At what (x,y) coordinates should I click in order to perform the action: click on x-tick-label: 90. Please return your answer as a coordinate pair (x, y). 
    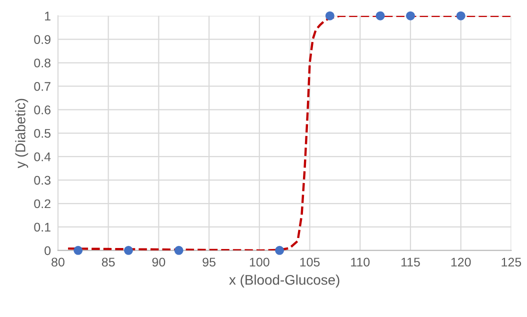
    Looking at the image, I should click on (159, 262).